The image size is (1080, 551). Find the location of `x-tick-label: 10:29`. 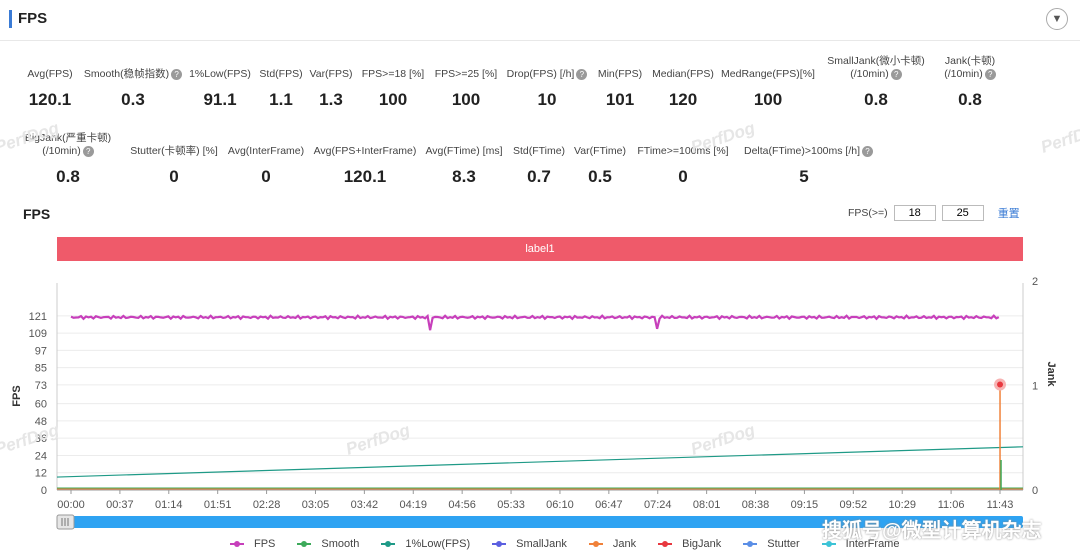

x-tick-label: 10:29 is located at coordinates (902, 505).